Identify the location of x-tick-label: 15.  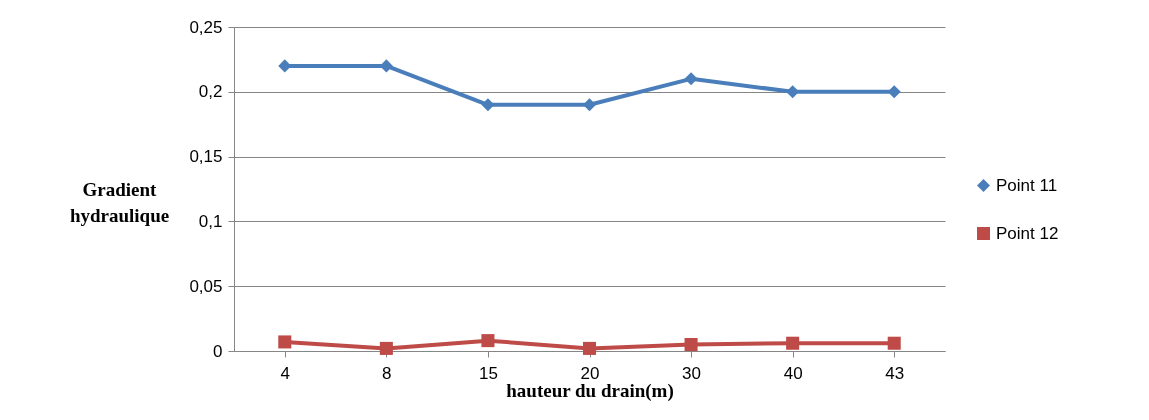
(488, 373).